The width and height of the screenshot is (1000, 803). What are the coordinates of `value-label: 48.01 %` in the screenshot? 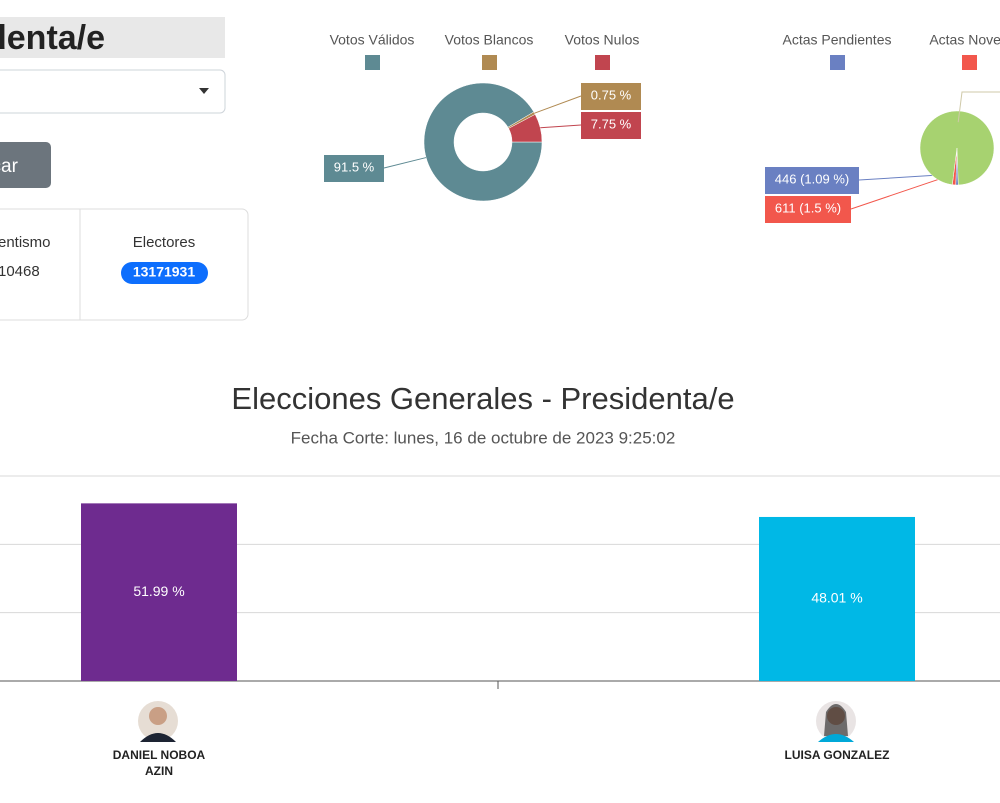 It's located at (836, 598).